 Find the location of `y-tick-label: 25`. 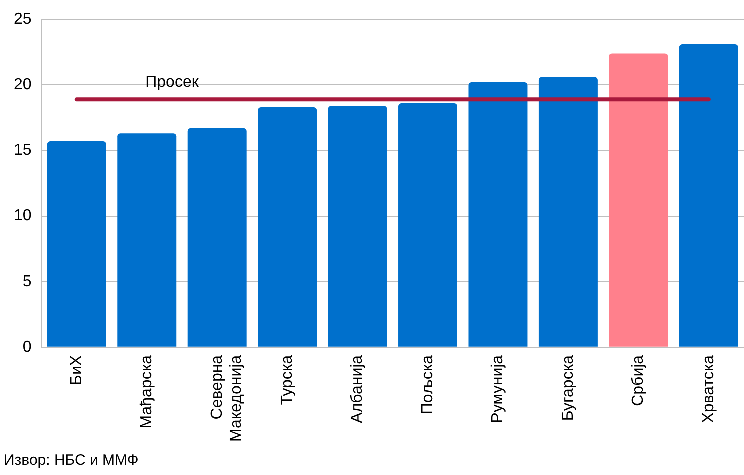

y-tick-label: 25 is located at coordinates (23, 19).